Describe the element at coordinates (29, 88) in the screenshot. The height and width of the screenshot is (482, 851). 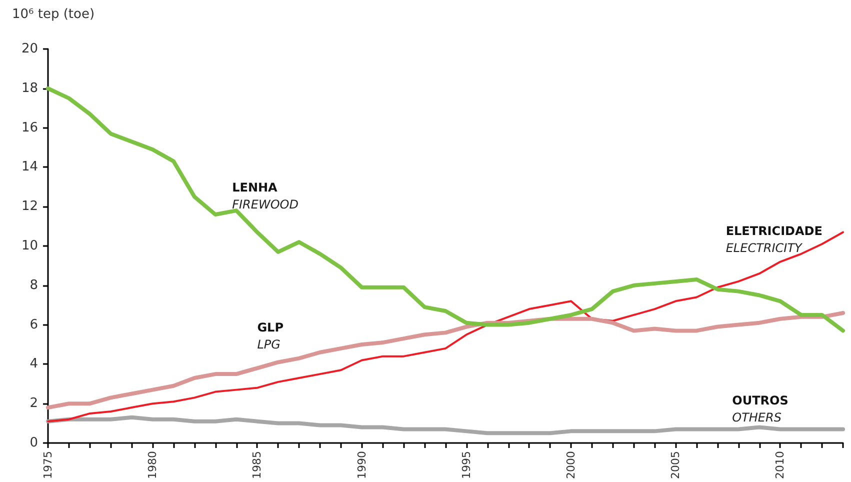
I see `y-tick-label: 18` at that location.